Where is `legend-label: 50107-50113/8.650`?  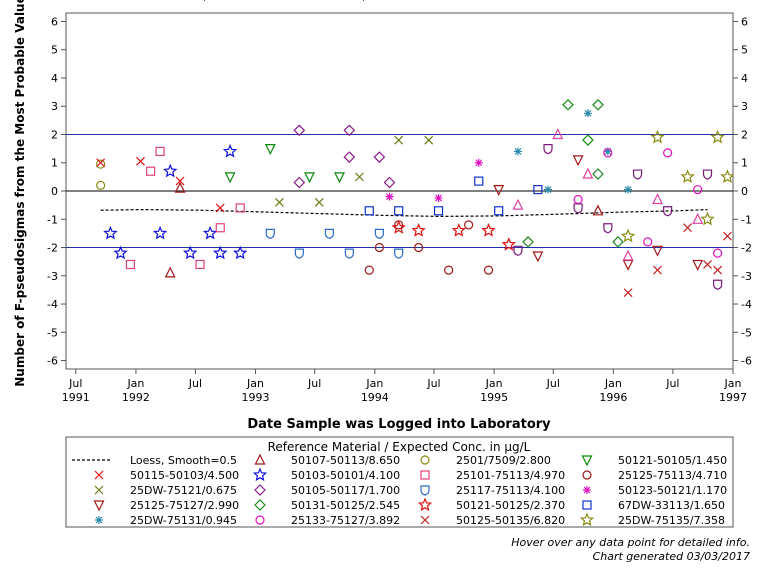 legend-label: 50107-50113/8.650 is located at coordinates (345, 460).